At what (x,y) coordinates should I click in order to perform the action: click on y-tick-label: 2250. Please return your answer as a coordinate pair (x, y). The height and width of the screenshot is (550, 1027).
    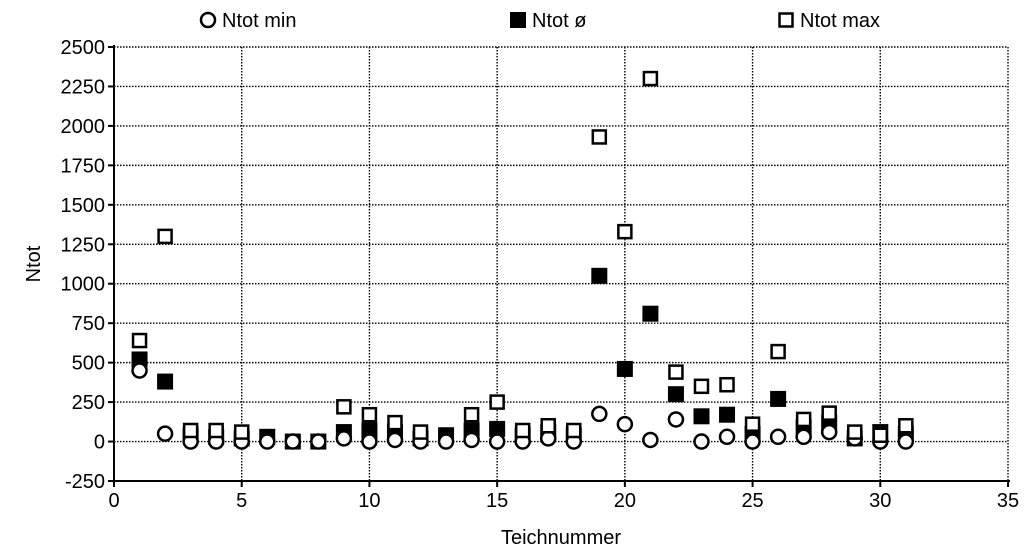
    Looking at the image, I should click on (83, 87).